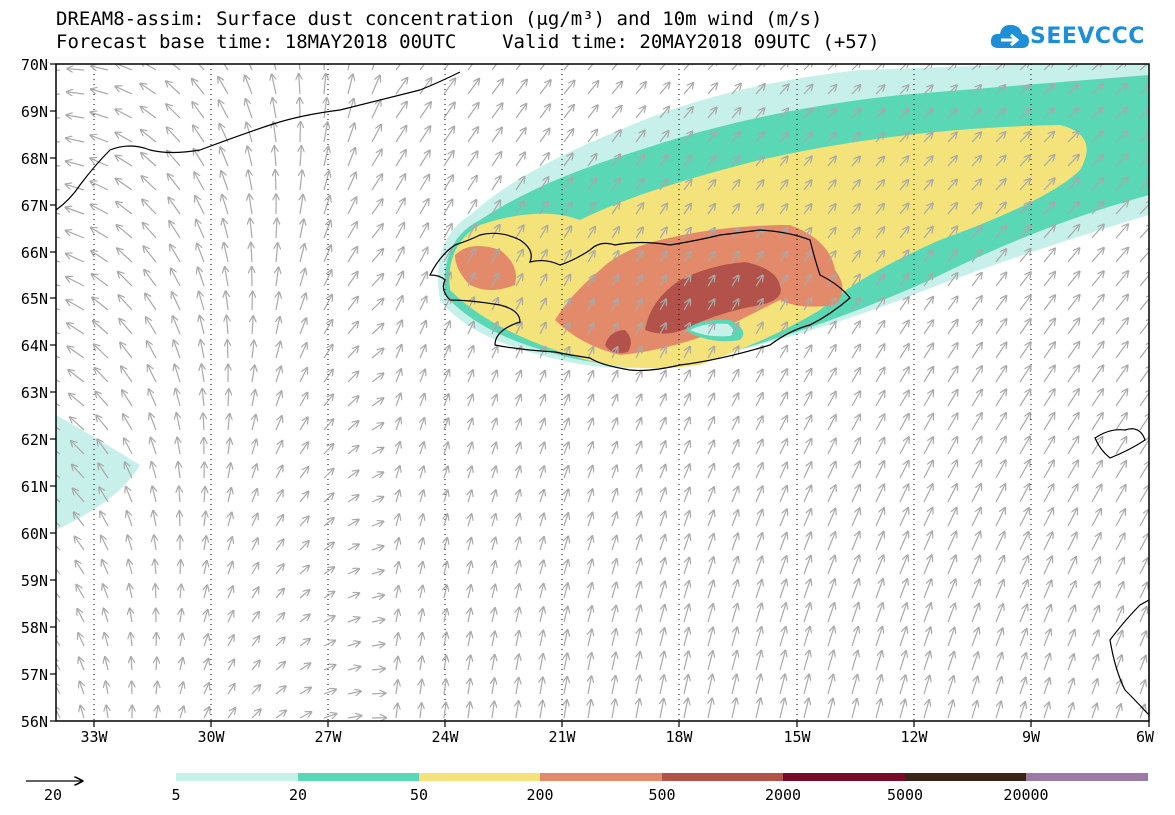 Image resolution: width=1175 pixels, height=815 pixels. What do you see at coordinates (562, 737) in the screenshot?
I see `lon-label: 21W` at bounding box center [562, 737].